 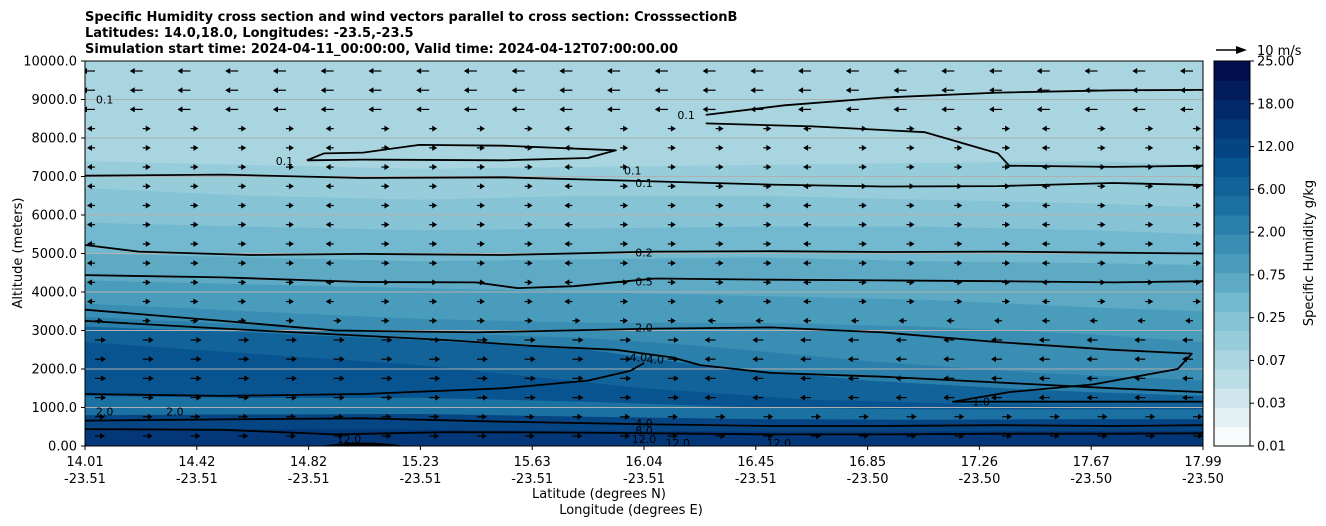 I want to click on x-tick-label-lon: -23.50, so click(x=868, y=479).